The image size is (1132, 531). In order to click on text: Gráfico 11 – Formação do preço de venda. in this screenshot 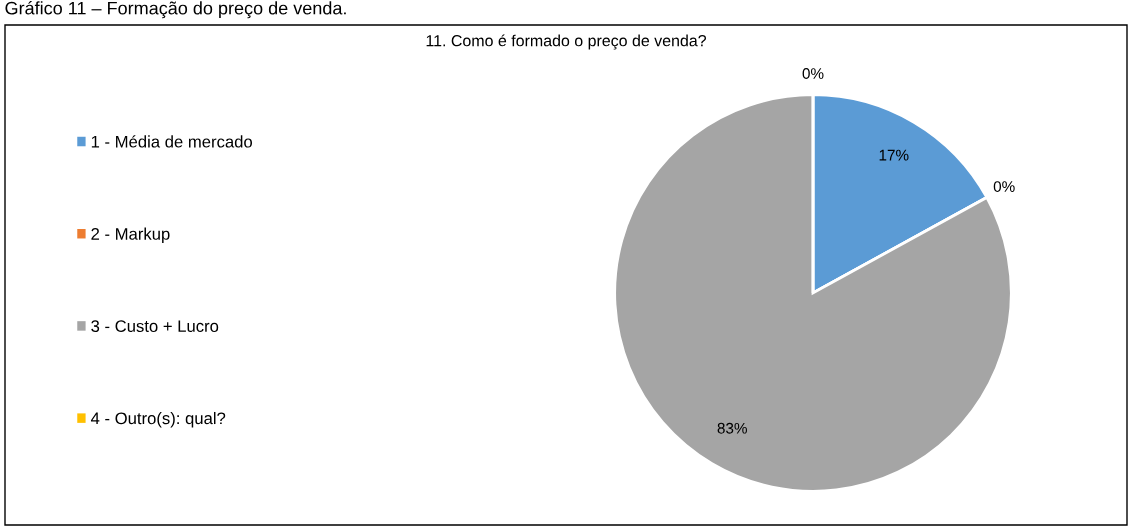, I will do `click(175, 10)`.